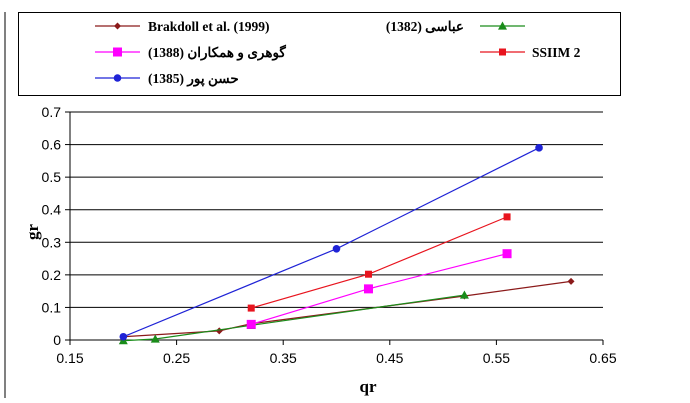 This screenshot has width=690, height=403. What do you see at coordinates (52, 112) in the screenshot?
I see `y-tick-label: 0.7` at bounding box center [52, 112].